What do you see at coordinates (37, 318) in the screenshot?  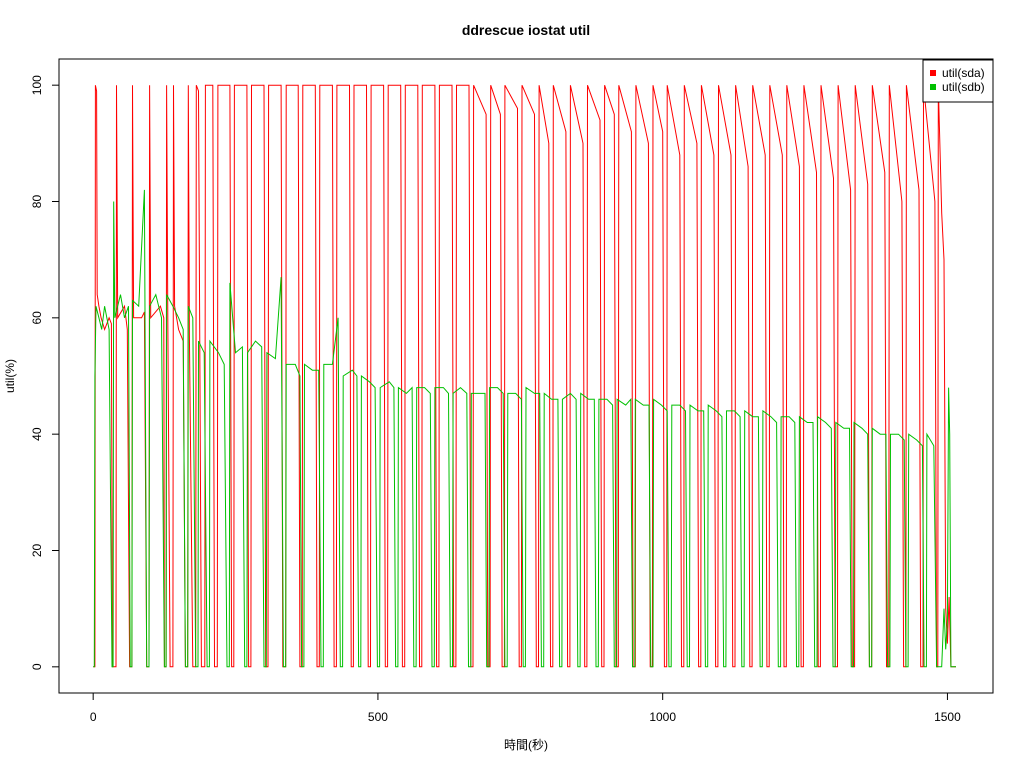 I see `y-tick-label: 60` at bounding box center [37, 318].